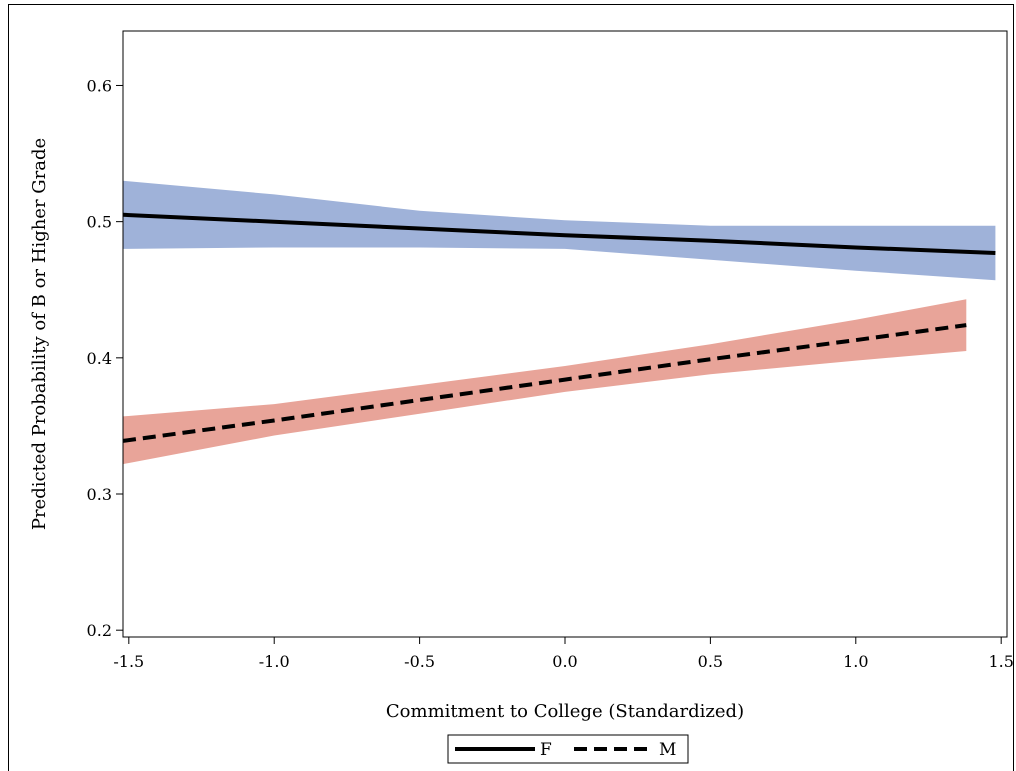 The height and width of the screenshot is (771, 1016). What do you see at coordinates (99, 358) in the screenshot?
I see `y-tick-label: 0.4` at bounding box center [99, 358].